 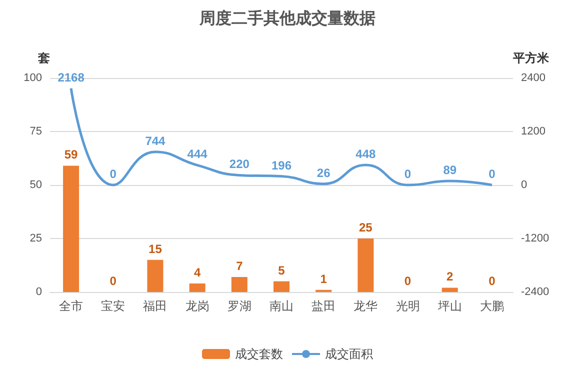 I want to click on x-tick-label: 盐田, so click(x=324, y=306).